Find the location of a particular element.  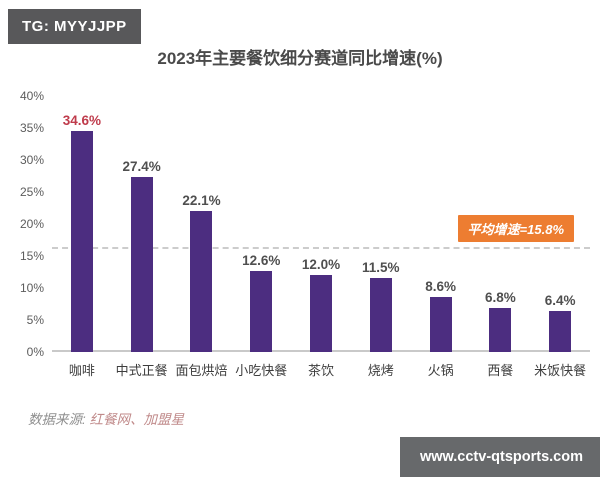

bar-column: 22.1% is located at coordinates (202, 272).